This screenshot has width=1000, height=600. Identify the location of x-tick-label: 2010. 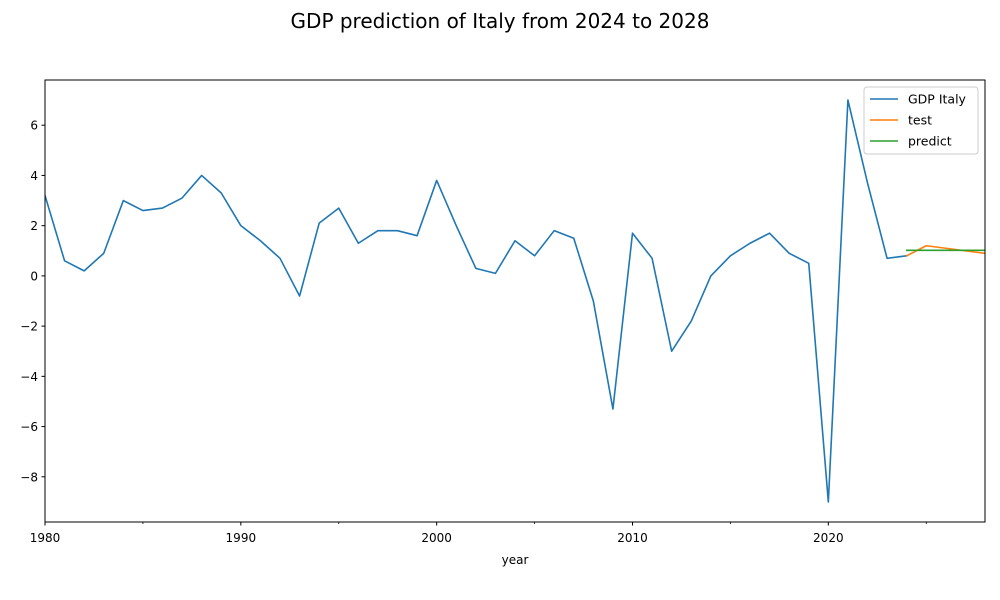
(632, 538).